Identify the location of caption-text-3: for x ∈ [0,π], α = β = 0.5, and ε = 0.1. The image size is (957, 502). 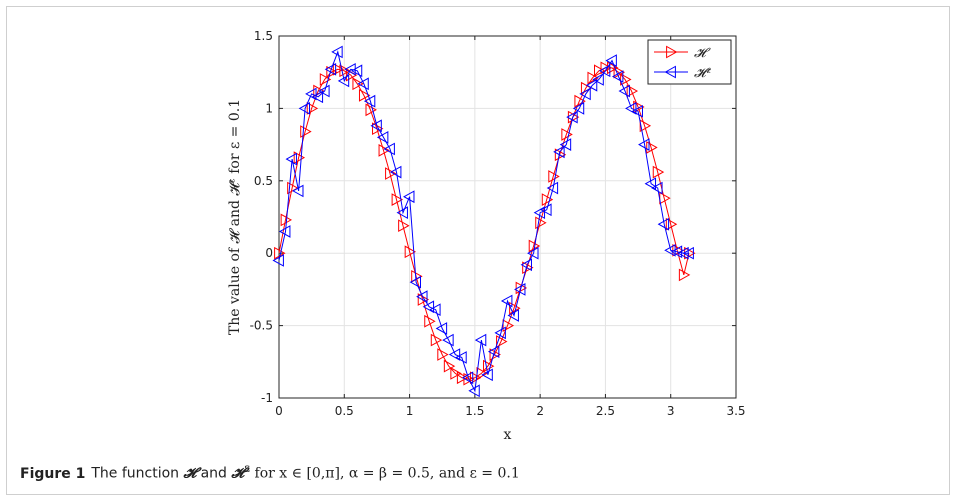
(385, 473).